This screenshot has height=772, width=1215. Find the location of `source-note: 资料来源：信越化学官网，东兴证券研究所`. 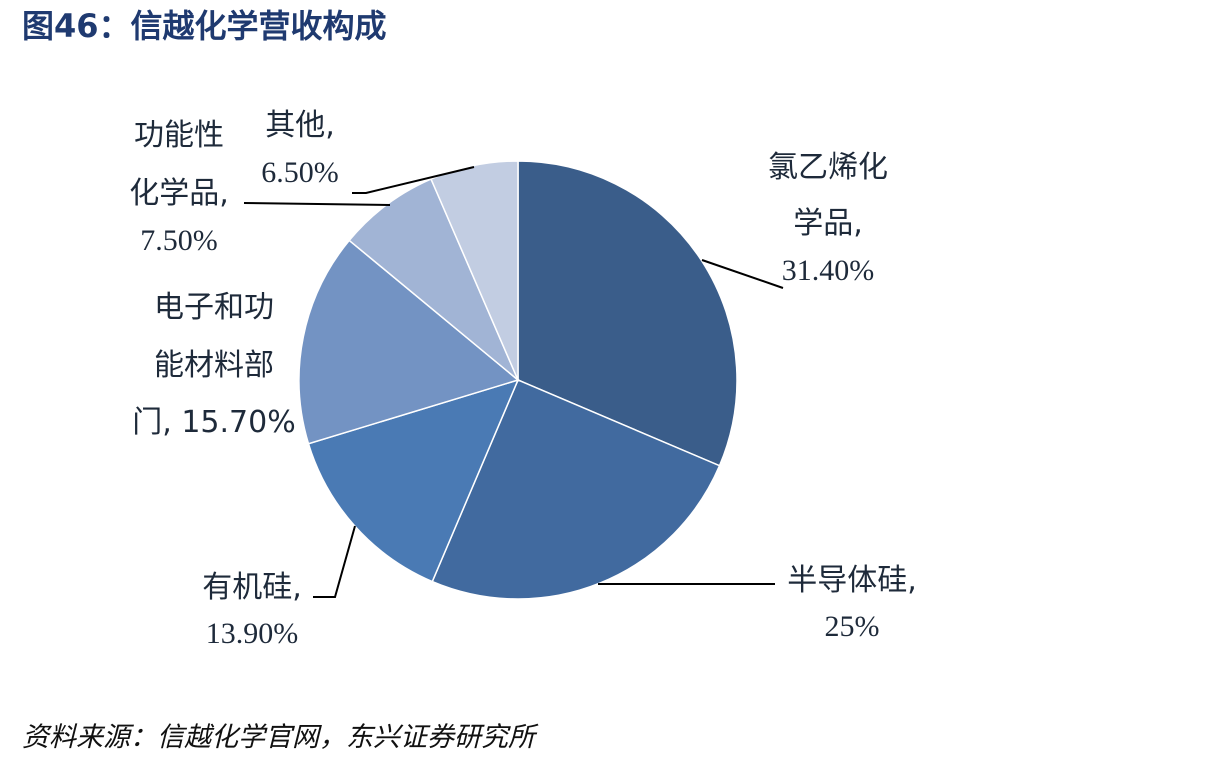

source-note: 资料来源：信越化学官网，东兴证券研究所 is located at coordinates (278, 737).